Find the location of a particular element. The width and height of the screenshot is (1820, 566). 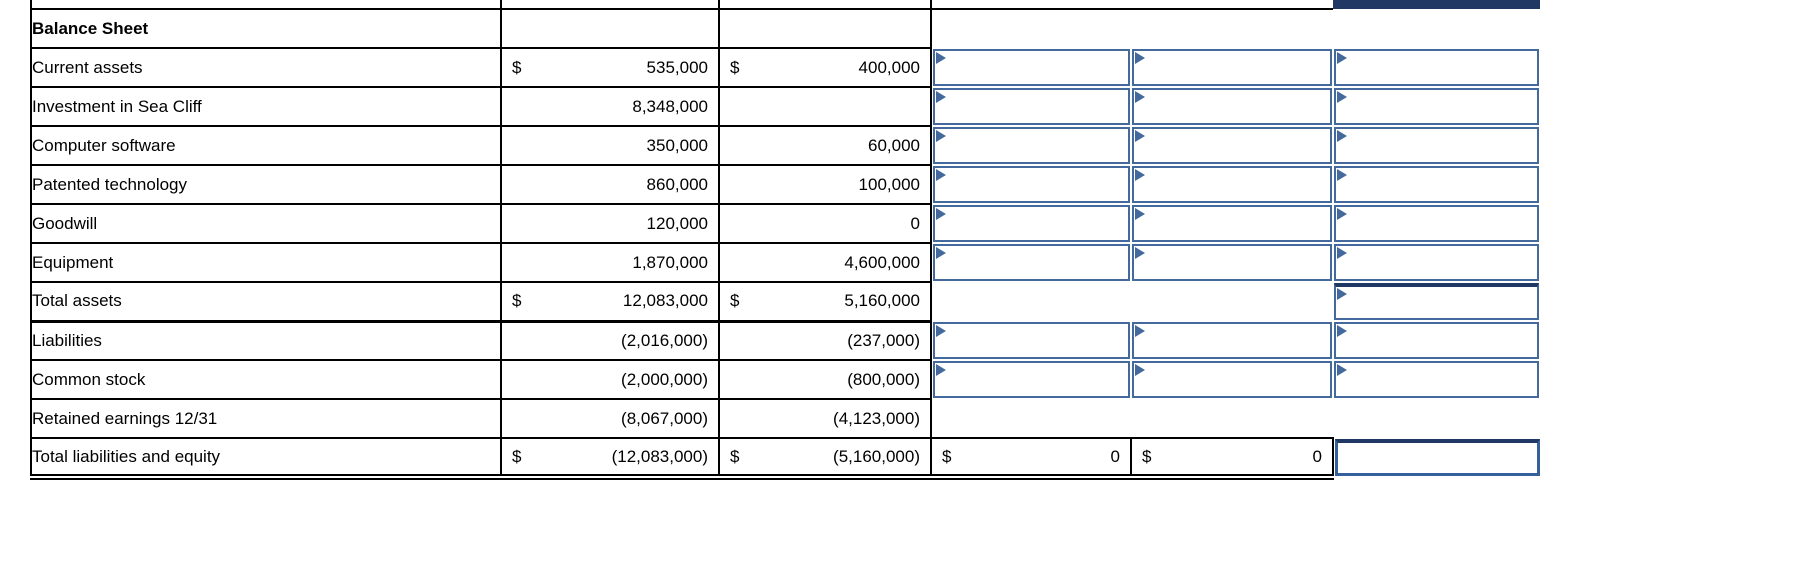

table-row: Goodwill 120,000 0 is located at coordinates (785, 223).